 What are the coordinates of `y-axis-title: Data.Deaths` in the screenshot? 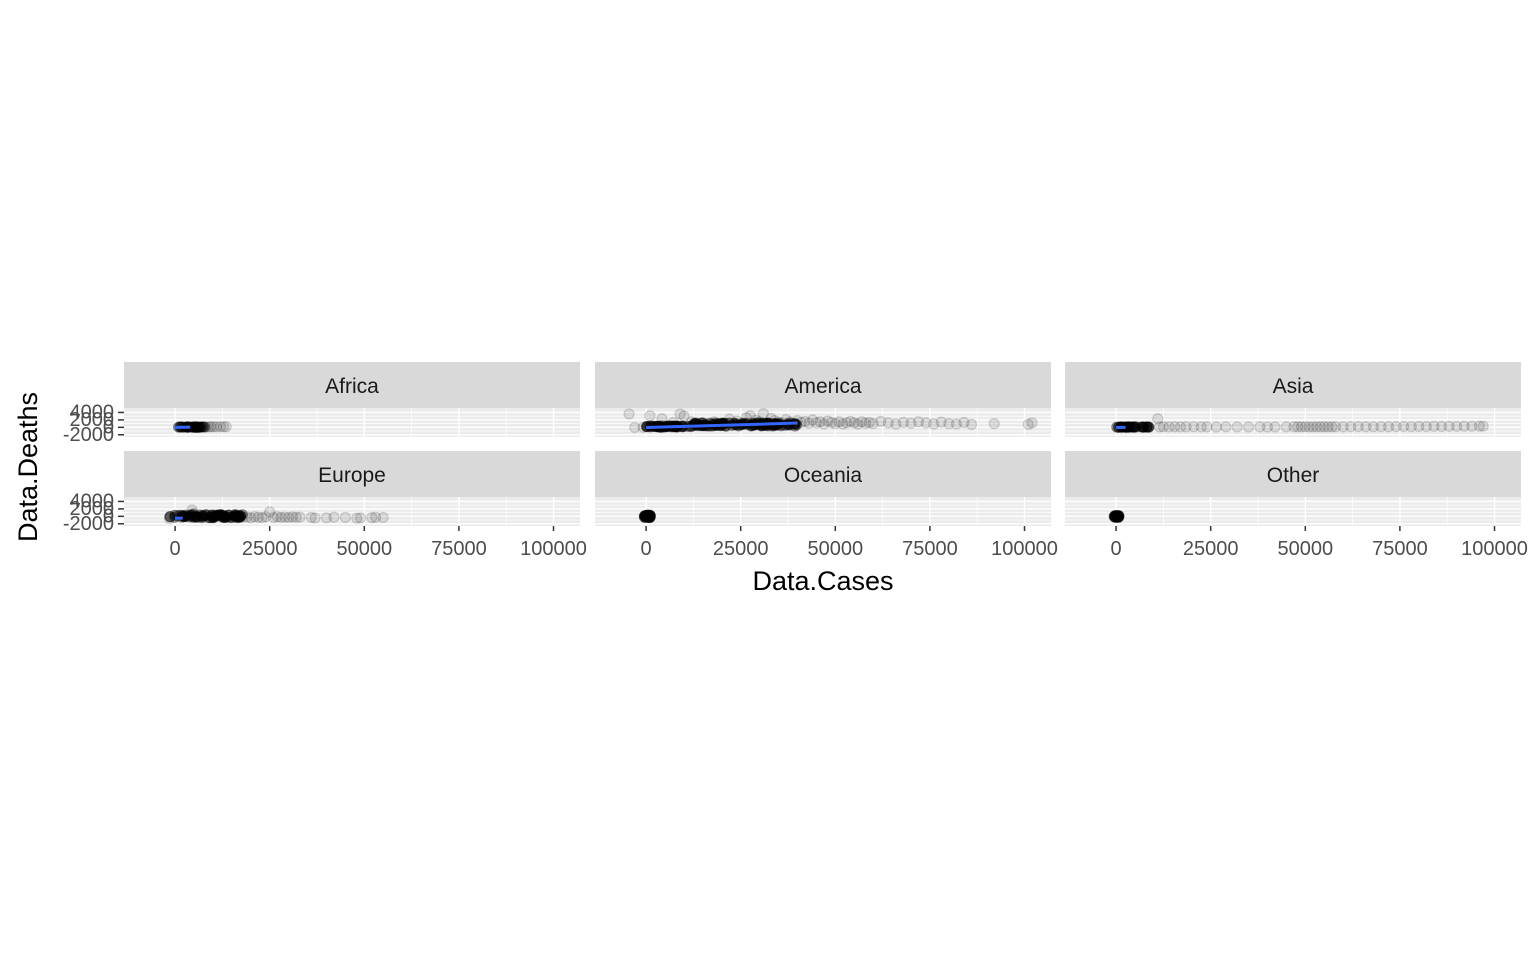 It's located at (28, 467).